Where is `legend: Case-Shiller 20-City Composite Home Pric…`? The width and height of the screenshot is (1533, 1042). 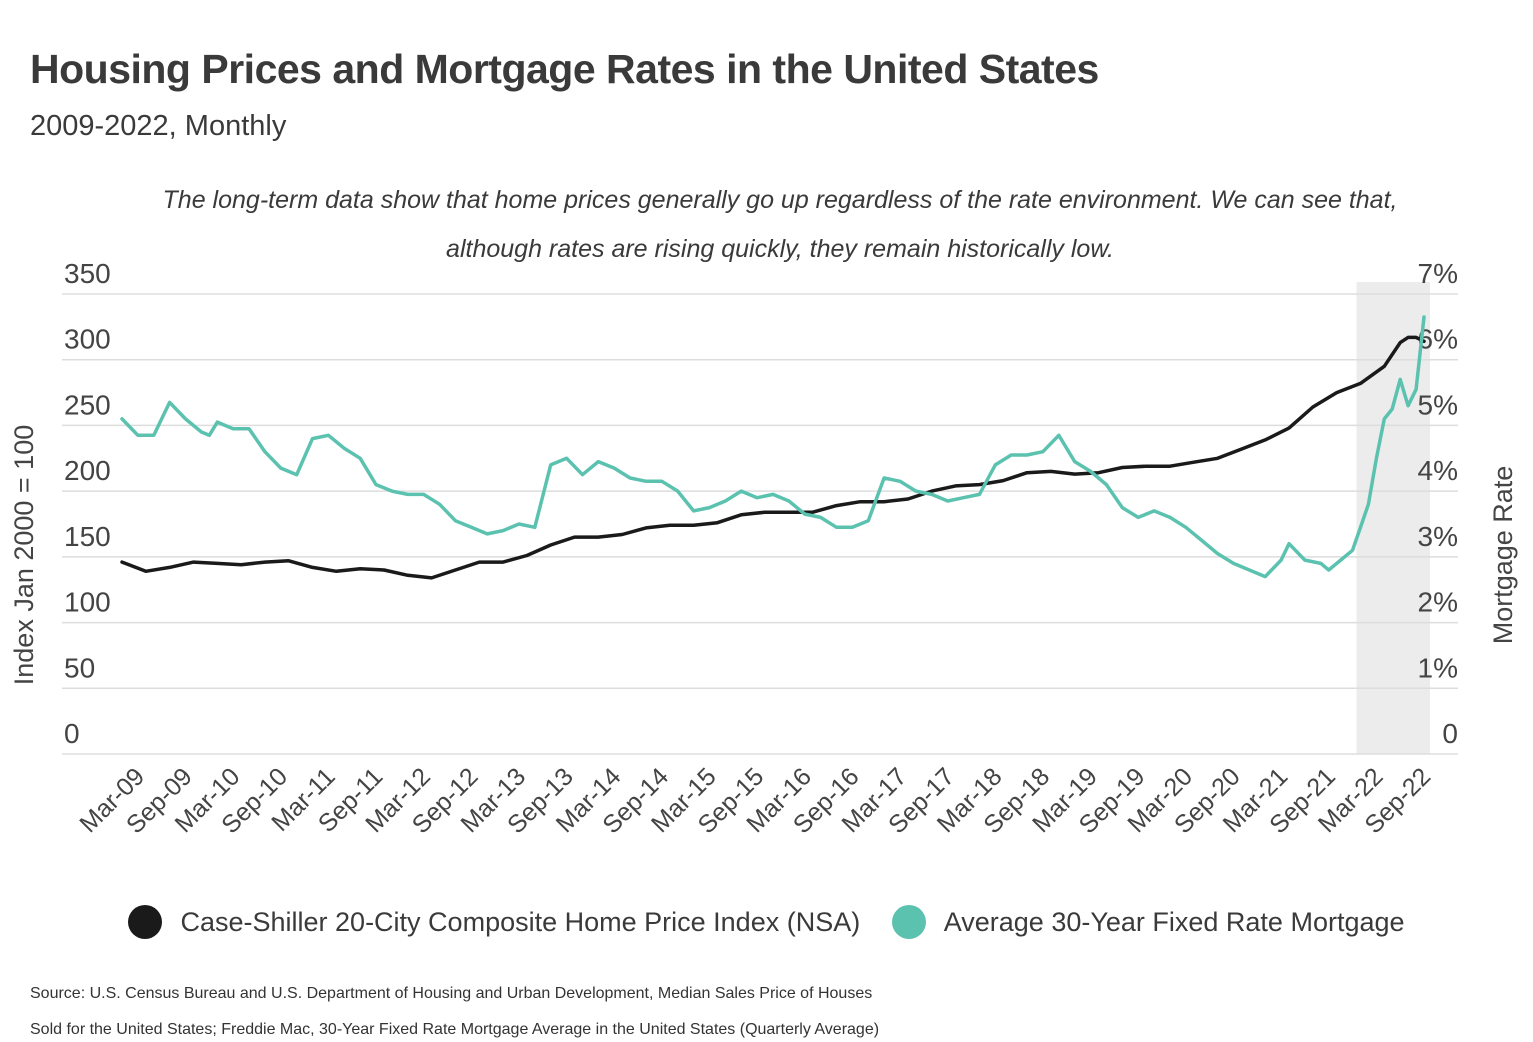
legend: Case-Shiller 20-City Composite Home Pric… is located at coordinates (766, 925).